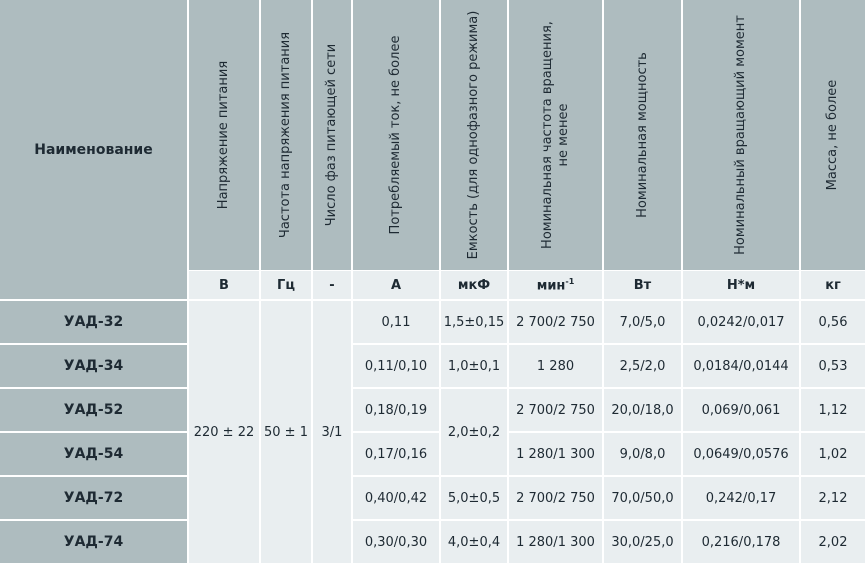  Describe the element at coordinates (742, 284) in the screenshot. I see `unit-torque: Н*м` at that location.